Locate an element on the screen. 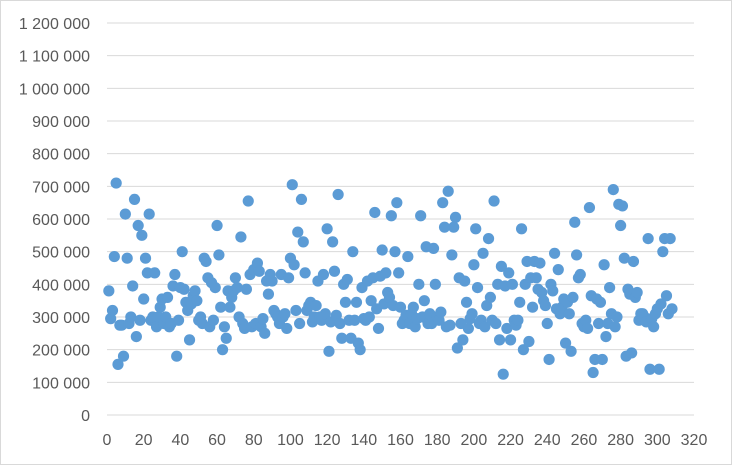 The width and height of the screenshot is (732, 465). x-tick-label: 220 is located at coordinates (510, 440).